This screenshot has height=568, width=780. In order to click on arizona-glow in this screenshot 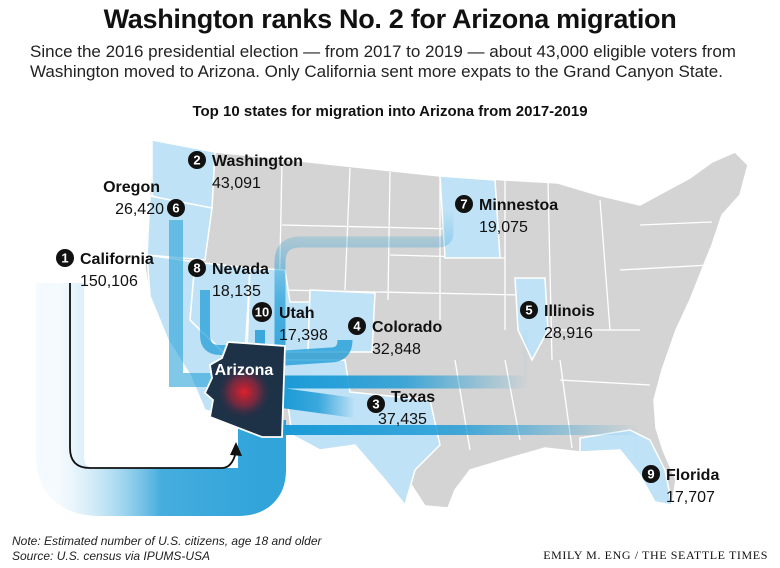, I will do `click(244, 392)`.